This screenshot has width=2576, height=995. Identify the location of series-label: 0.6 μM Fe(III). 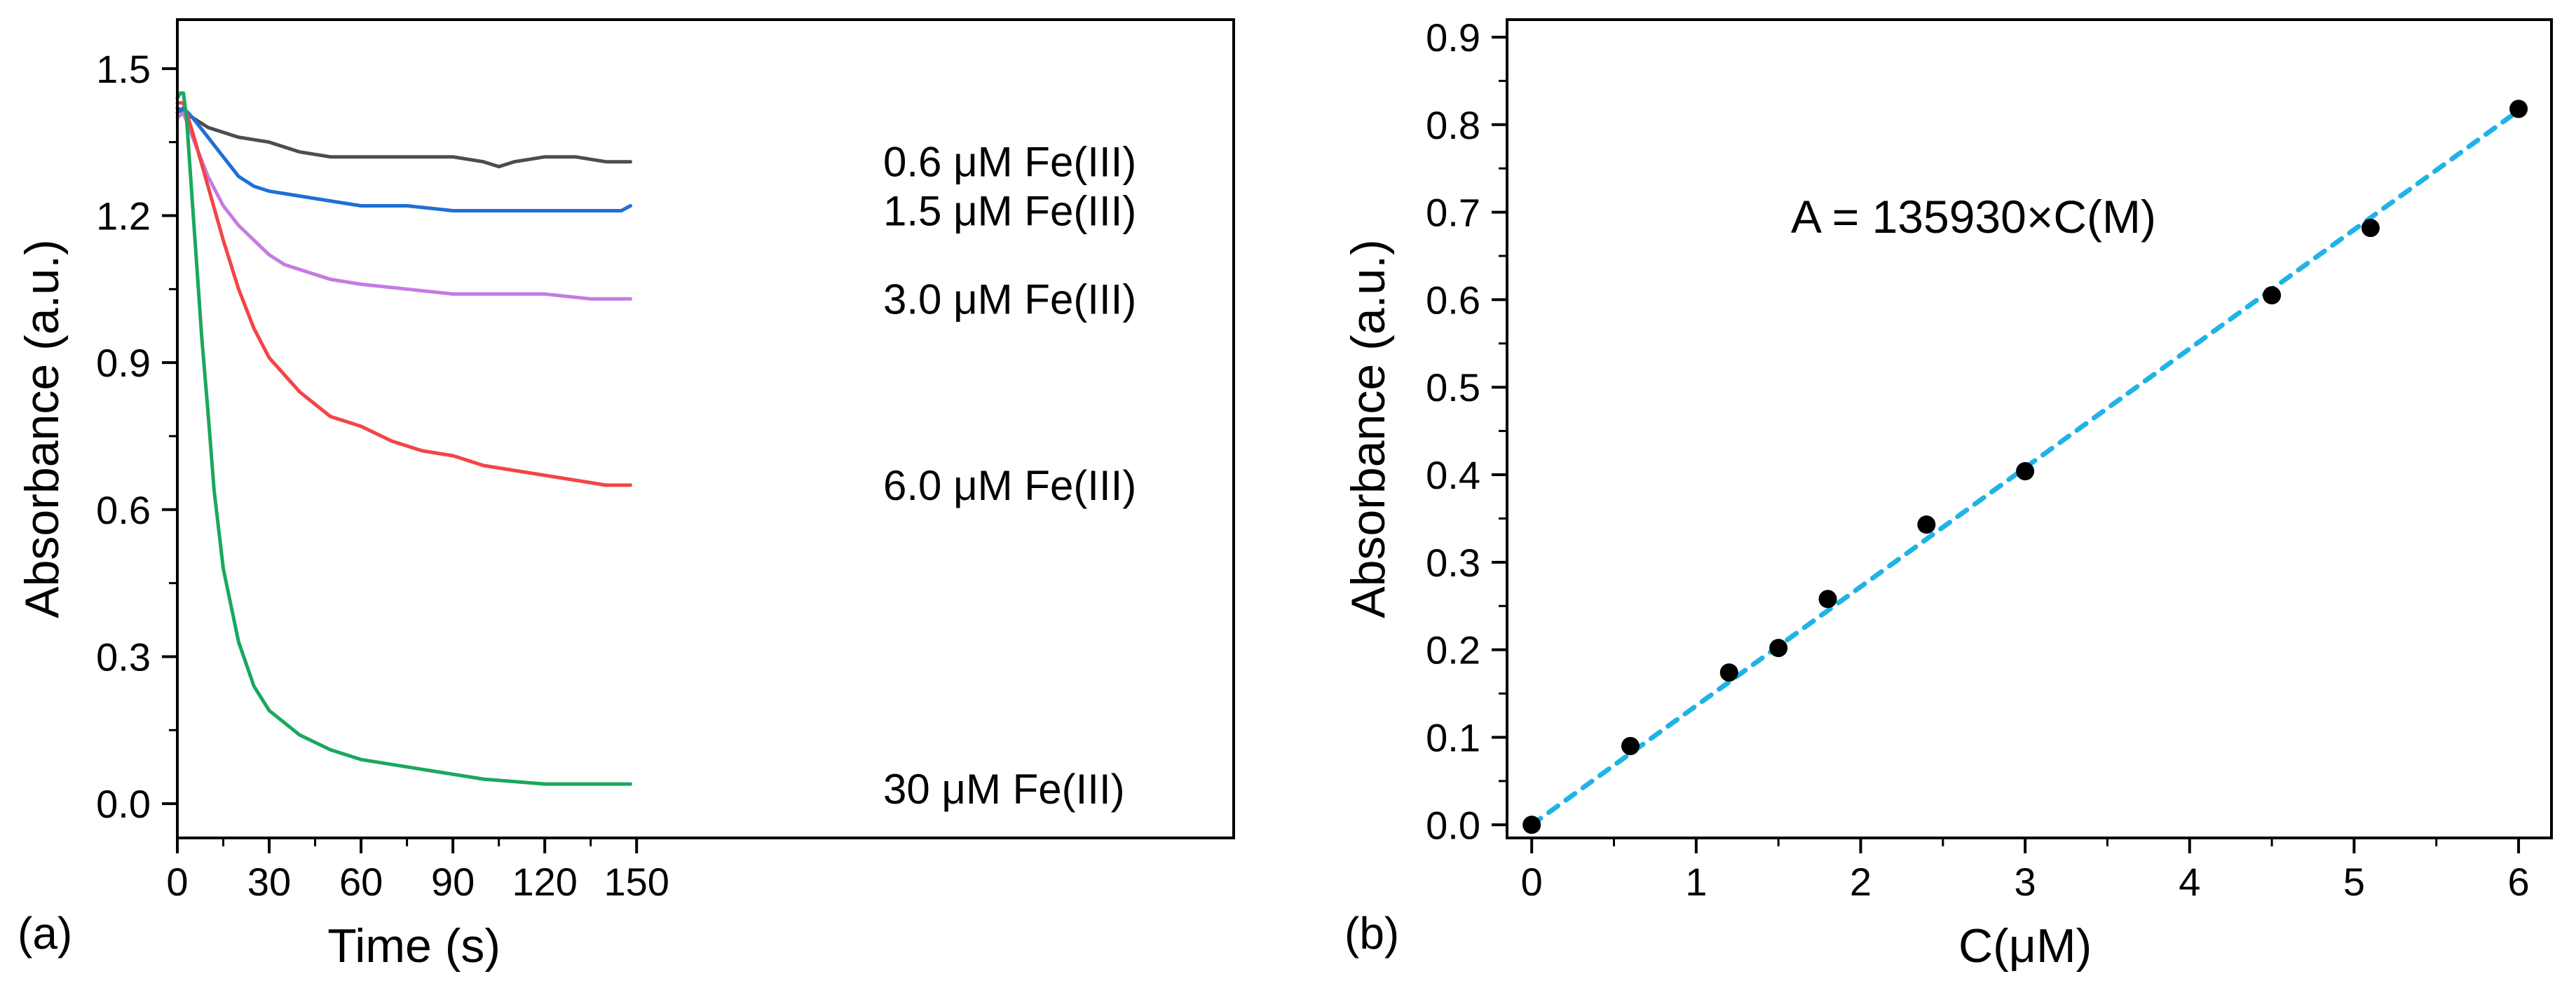
(1010, 162).